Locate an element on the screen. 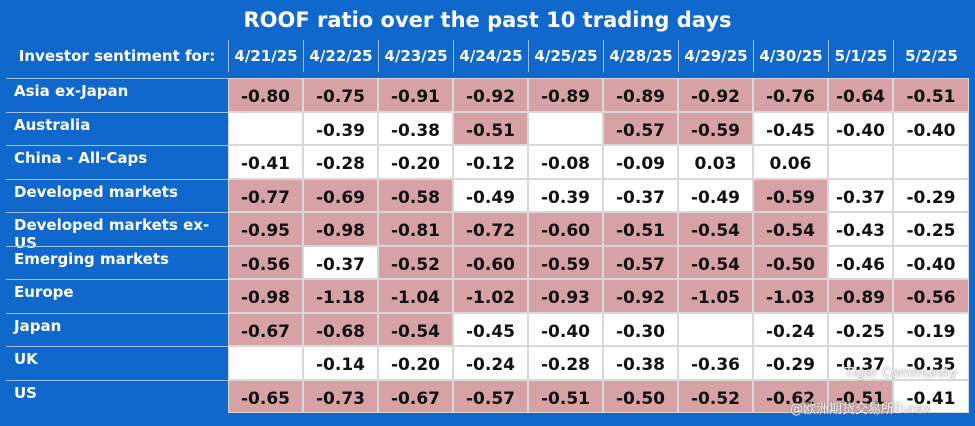  table-cell: -1.05 is located at coordinates (715, 296).